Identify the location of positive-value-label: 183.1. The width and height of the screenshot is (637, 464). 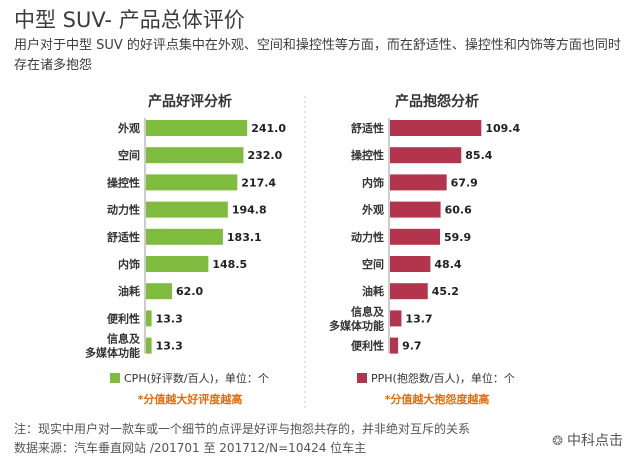
(244, 237).